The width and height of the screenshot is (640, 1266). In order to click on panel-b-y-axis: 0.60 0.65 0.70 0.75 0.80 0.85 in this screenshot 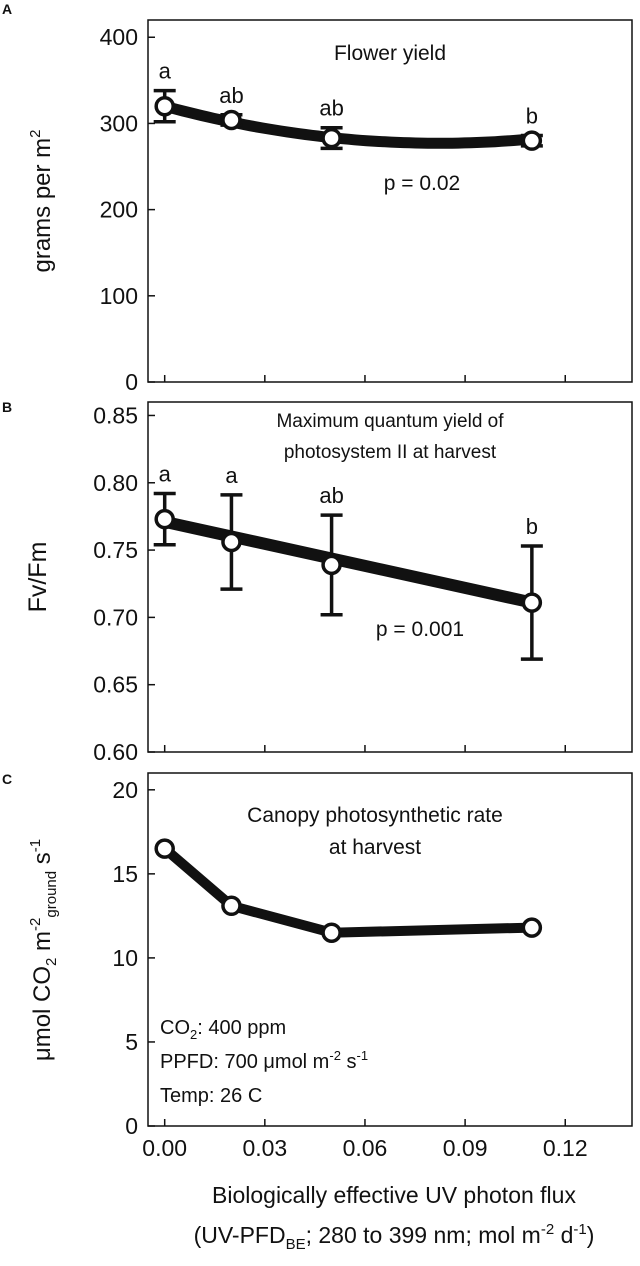, I will do `click(124, 583)`.